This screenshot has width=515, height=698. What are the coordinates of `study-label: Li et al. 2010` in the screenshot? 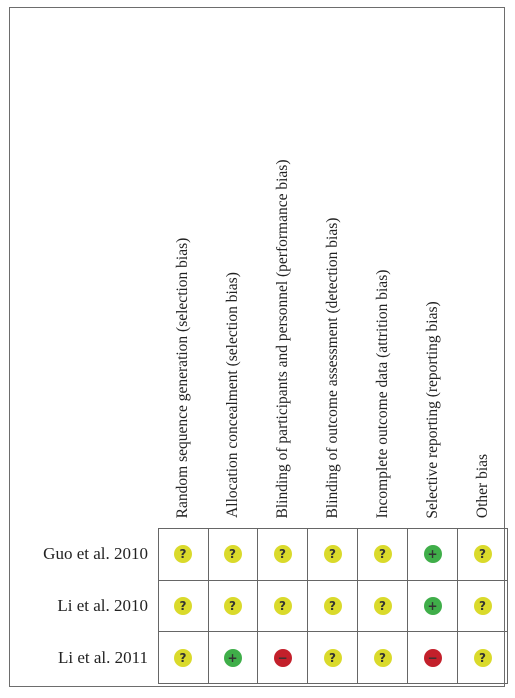 It's located at (102, 605).